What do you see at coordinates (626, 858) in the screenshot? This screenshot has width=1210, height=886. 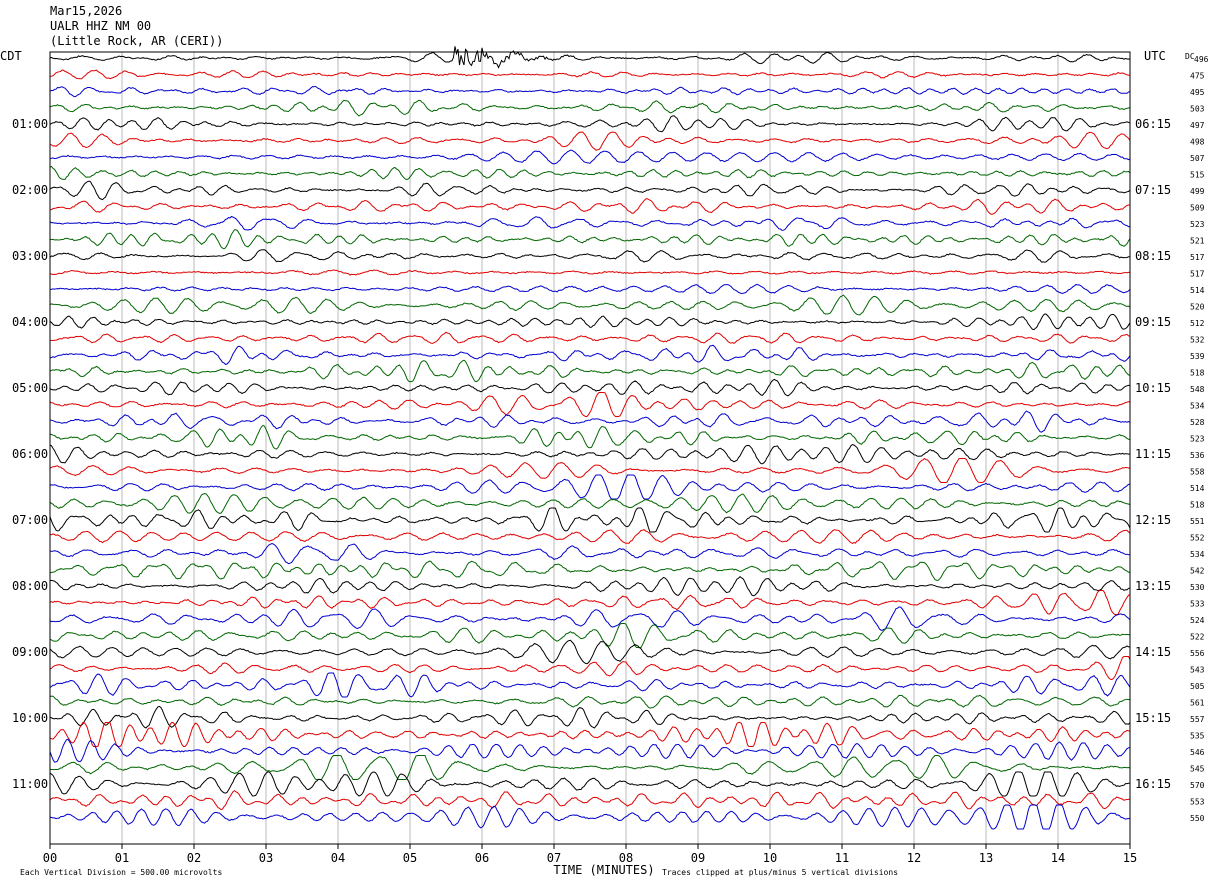 I see `x-tick-label: 08` at bounding box center [626, 858].